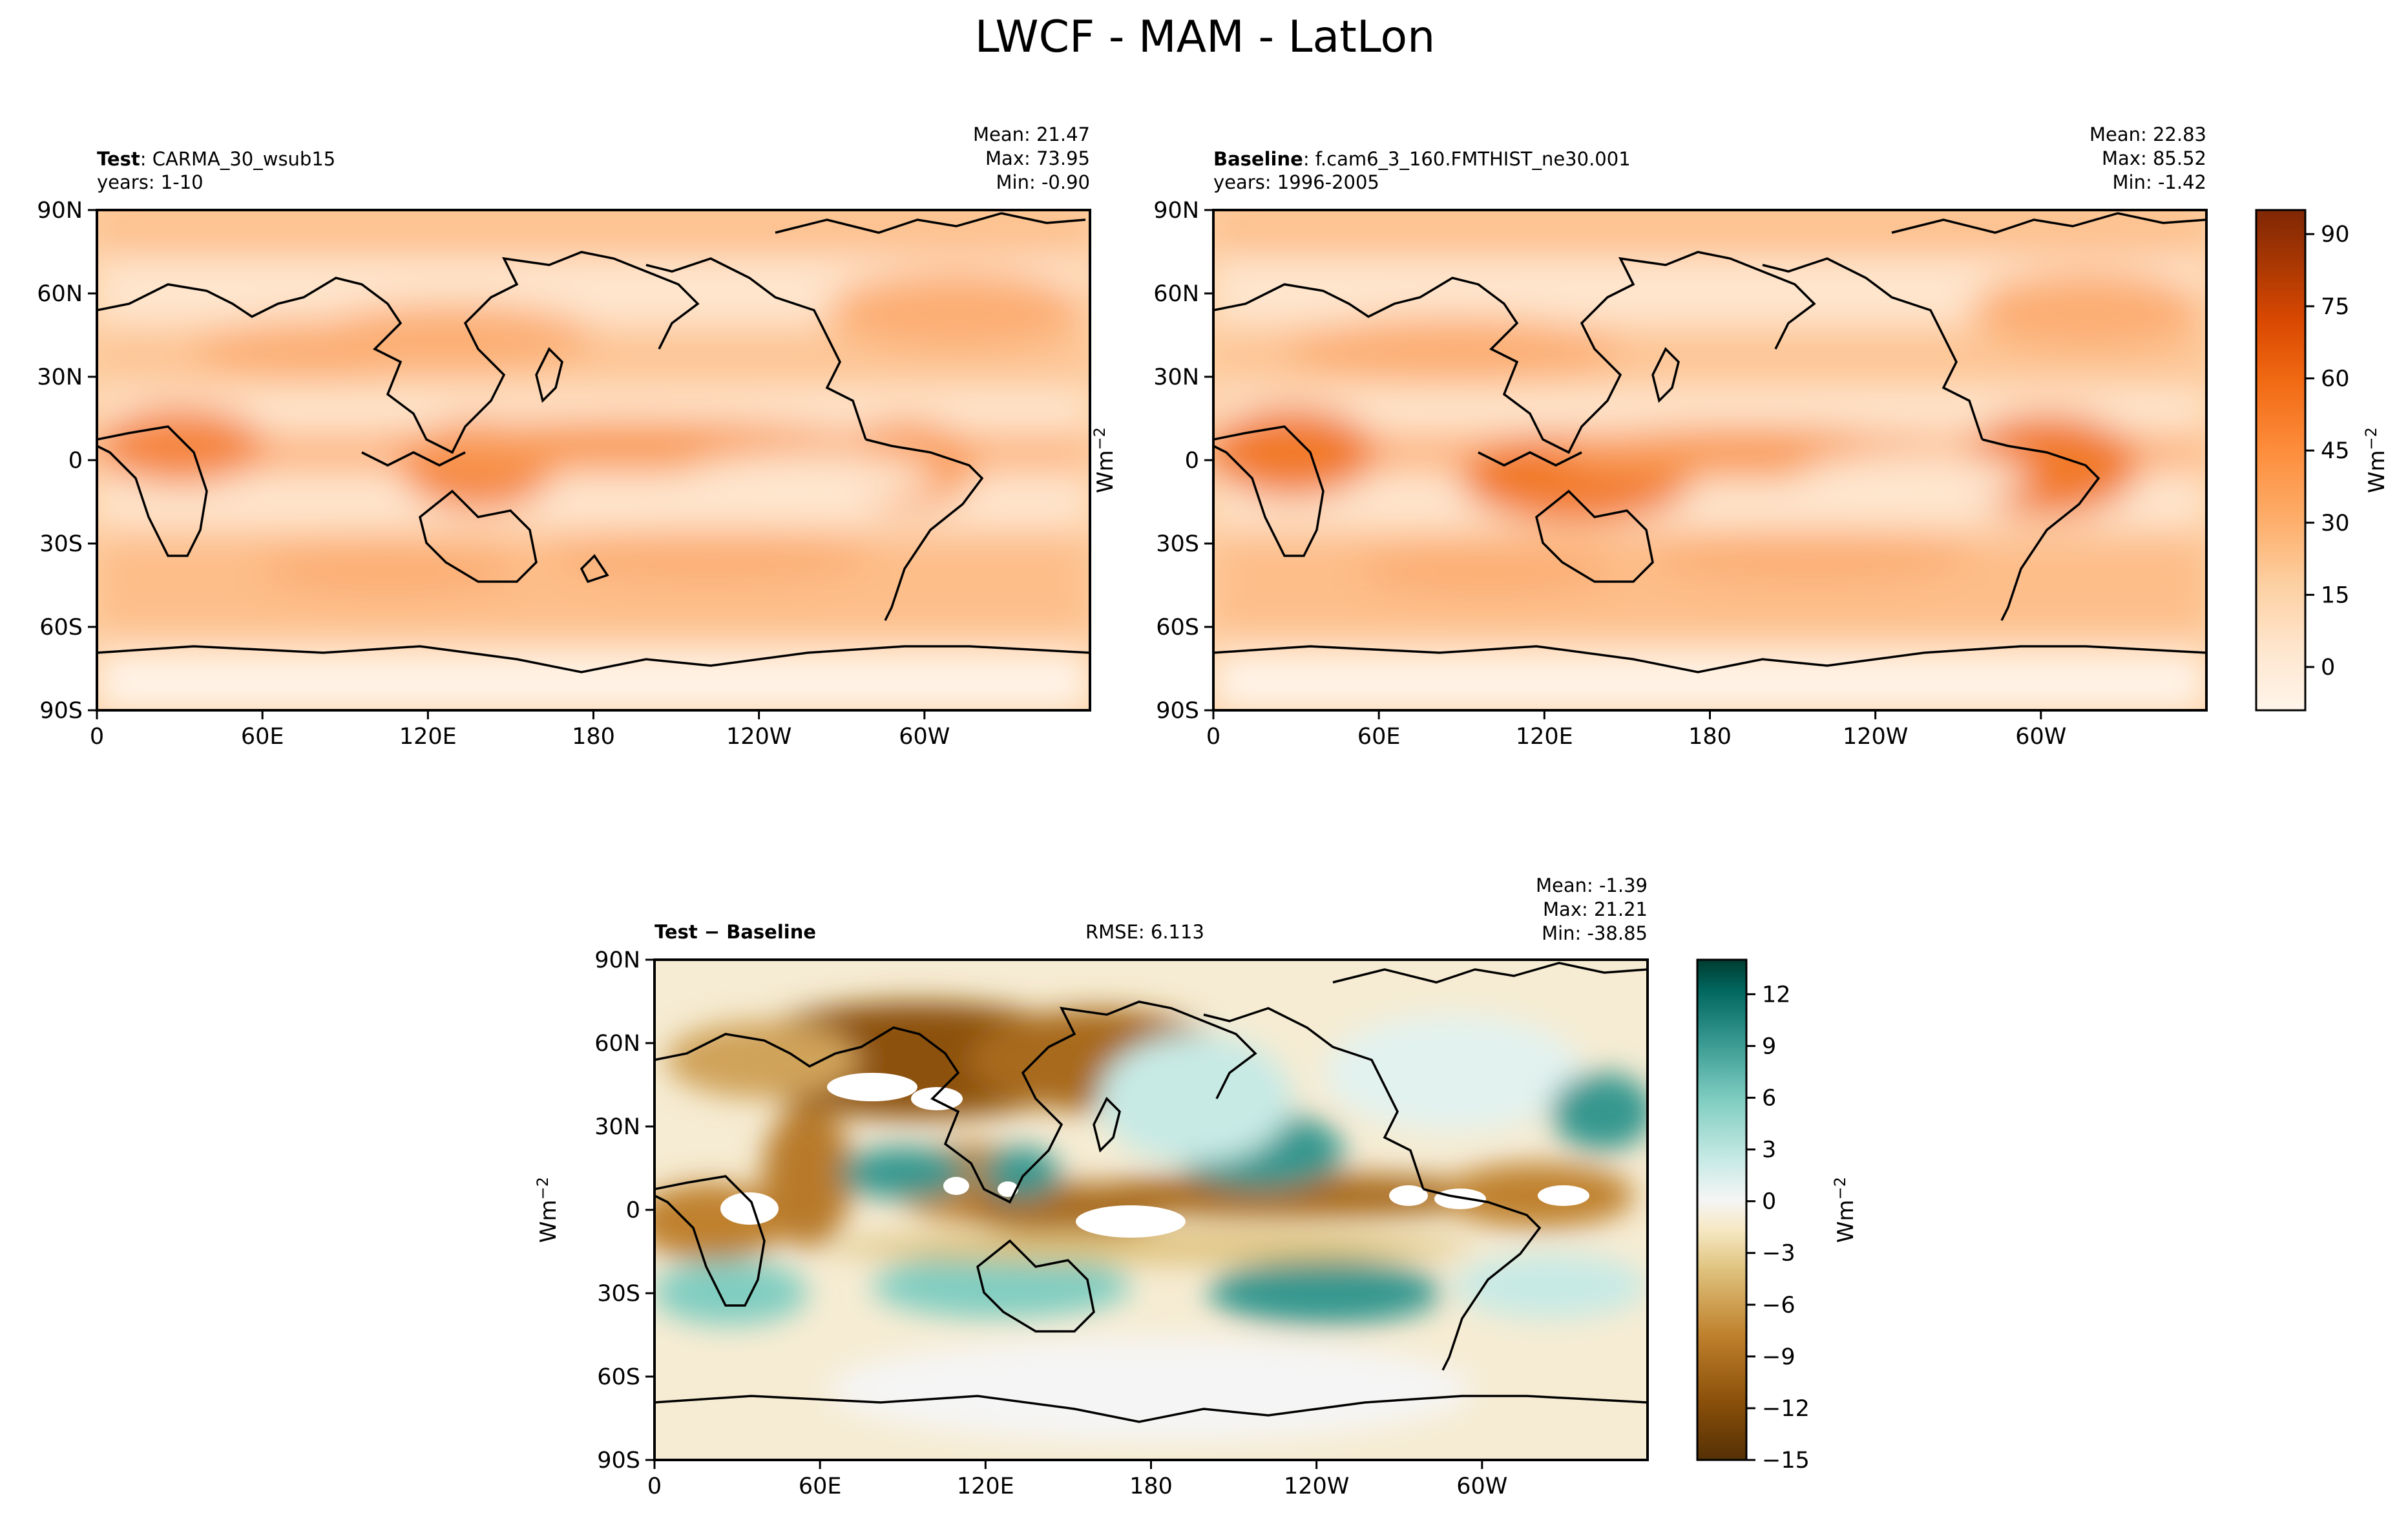 Image resolution: width=2408 pixels, height=1522 pixels. What do you see at coordinates (1544, 737) in the screenshot?
I see `baseline-xtick-label: 120E` at bounding box center [1544, 737].